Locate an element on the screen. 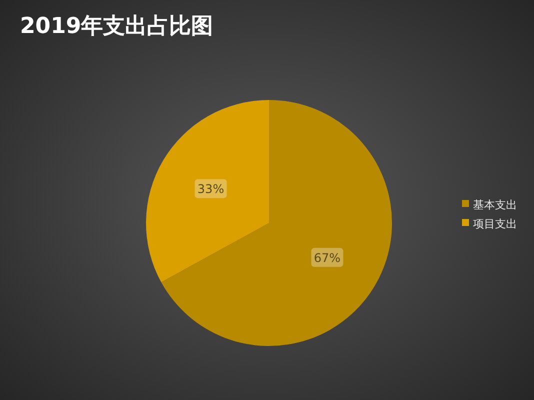 The width and height of the screenshot is (534, 400). data-label: 33% is located at coordinates (210, 189).